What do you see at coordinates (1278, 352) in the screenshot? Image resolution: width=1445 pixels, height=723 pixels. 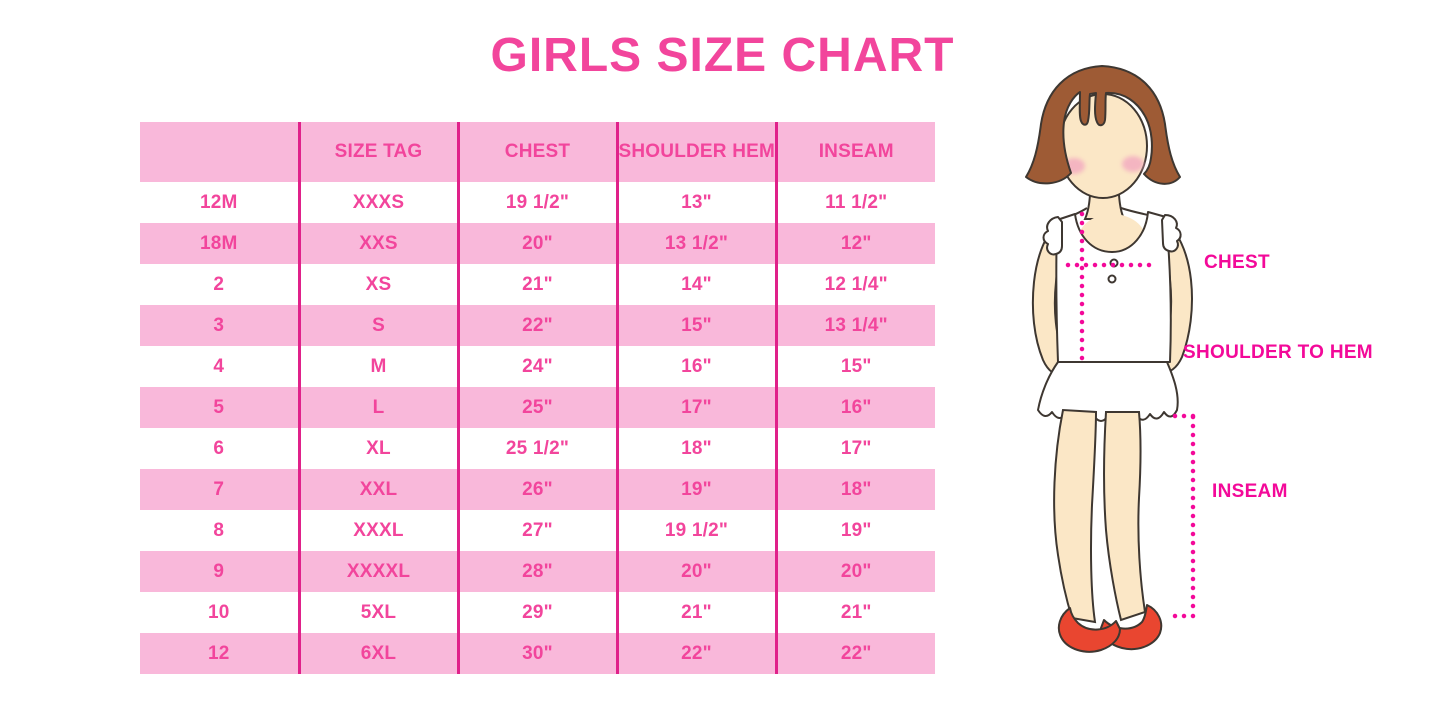 I see `shoulder-to-hem-label: SHOULDER TO HEM` at bounding box center [1278, 352].